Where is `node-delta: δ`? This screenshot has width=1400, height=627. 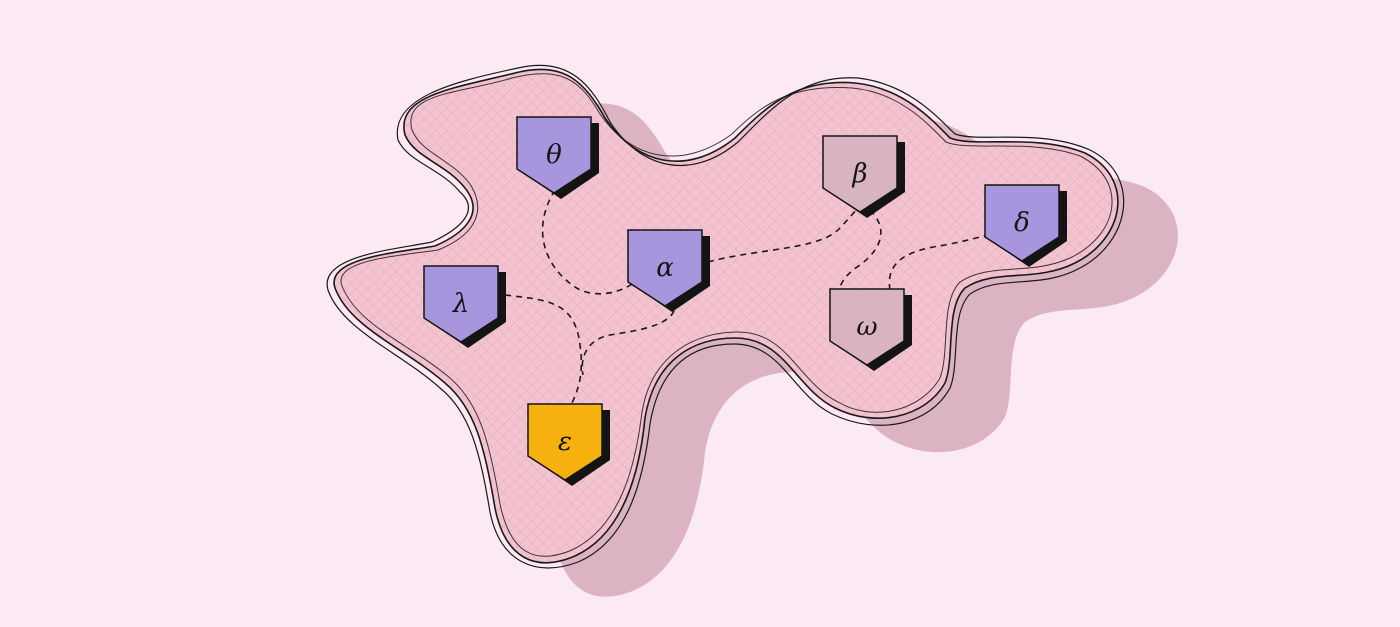 node-delta: δ is located at coordinates (1025, 225).